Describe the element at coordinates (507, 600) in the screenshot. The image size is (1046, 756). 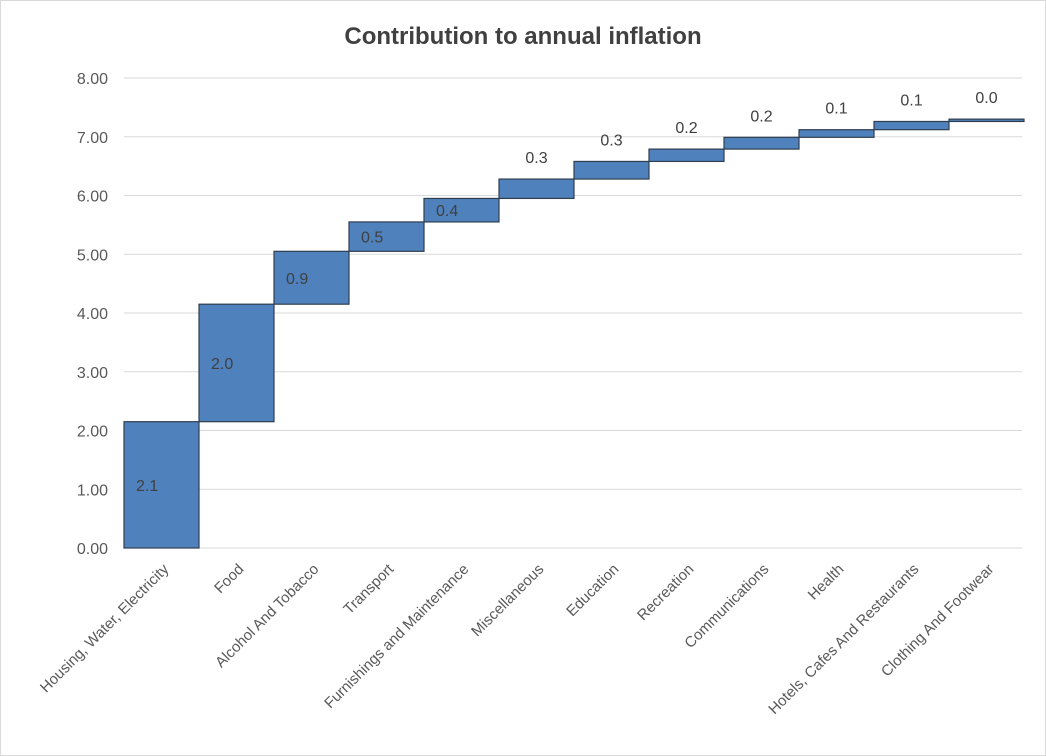
I see `category-label: Miscellaneous` at that location.